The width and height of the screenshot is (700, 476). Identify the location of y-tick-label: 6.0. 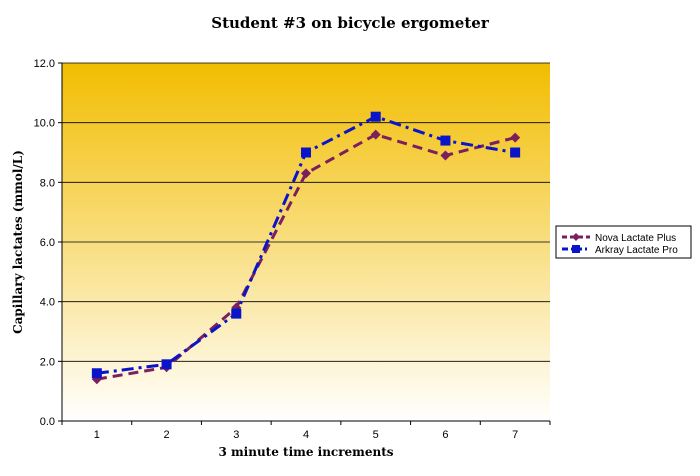
(47, 243).